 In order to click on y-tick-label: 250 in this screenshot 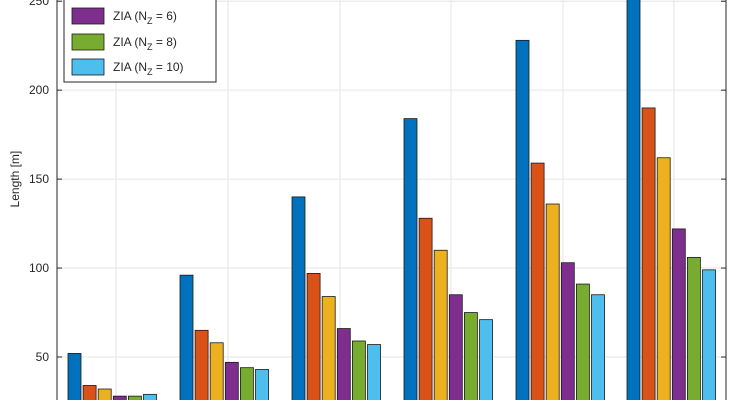, I will do `click(39, 4)`.